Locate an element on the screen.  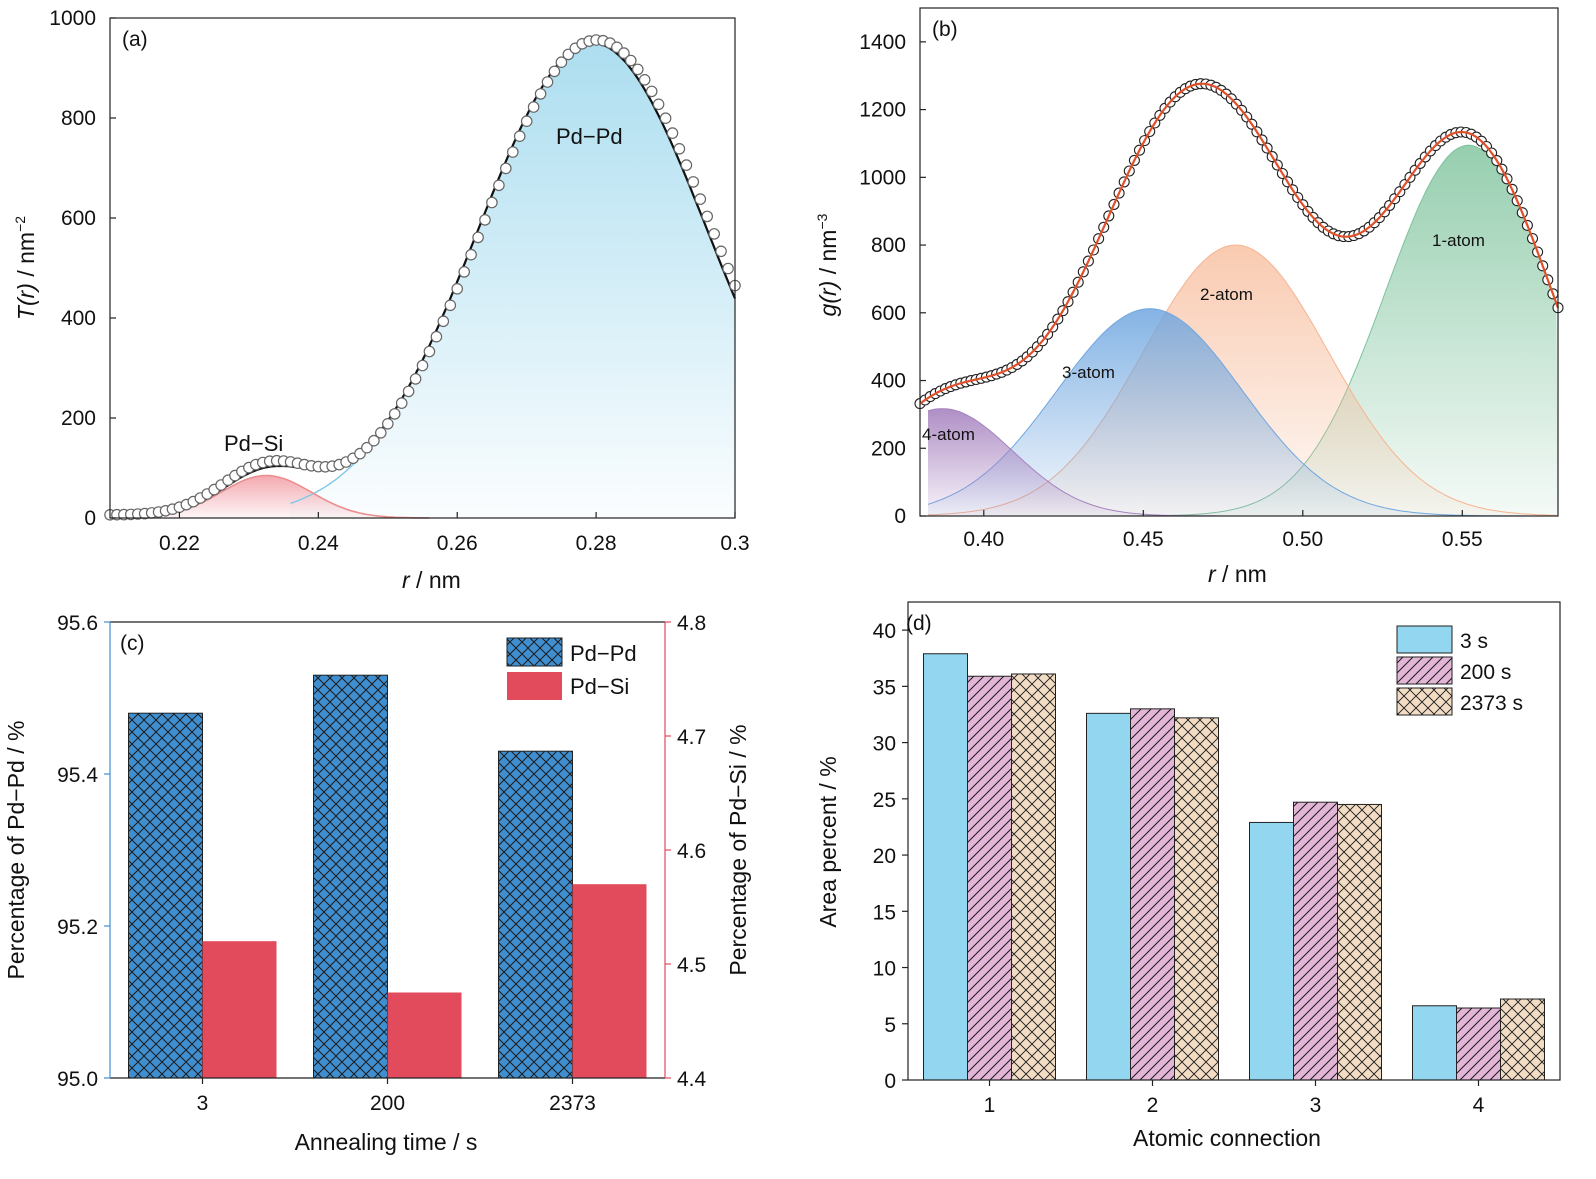
panel-d-xlabel: Atomic connection is located at coordinates (1227, 1138).